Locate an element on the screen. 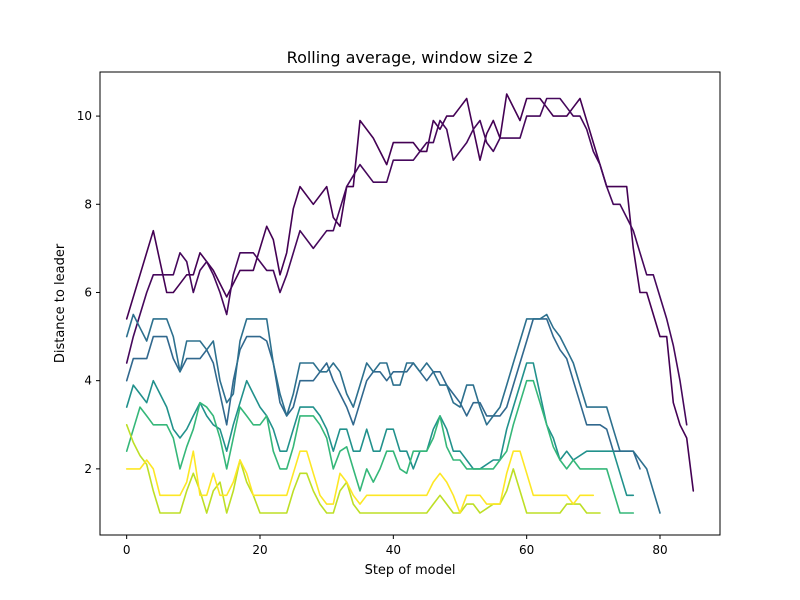 Image resolution: width=800 pixels, height=600 pixels. y-tick-label: 10 is located at coordinates (84, 116).